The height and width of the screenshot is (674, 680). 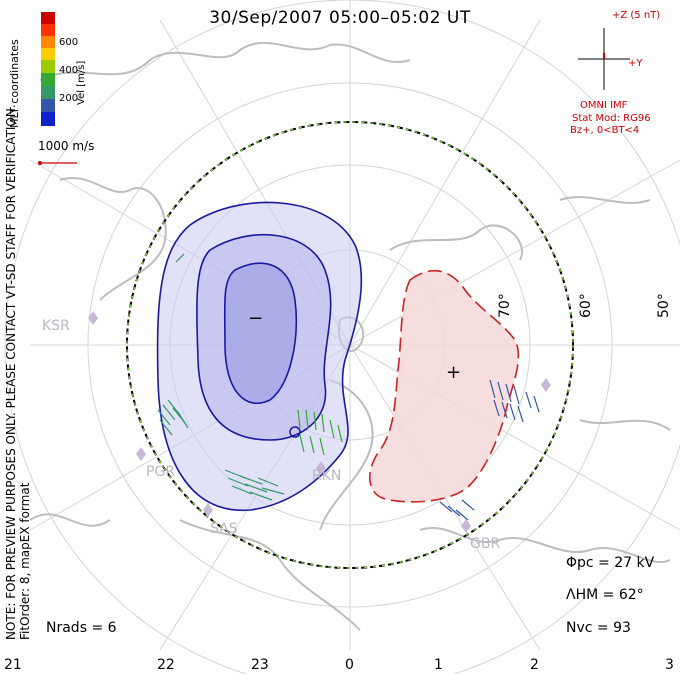 I want to click on radar-label-ksr: KSR, so click(x=56, y=326).